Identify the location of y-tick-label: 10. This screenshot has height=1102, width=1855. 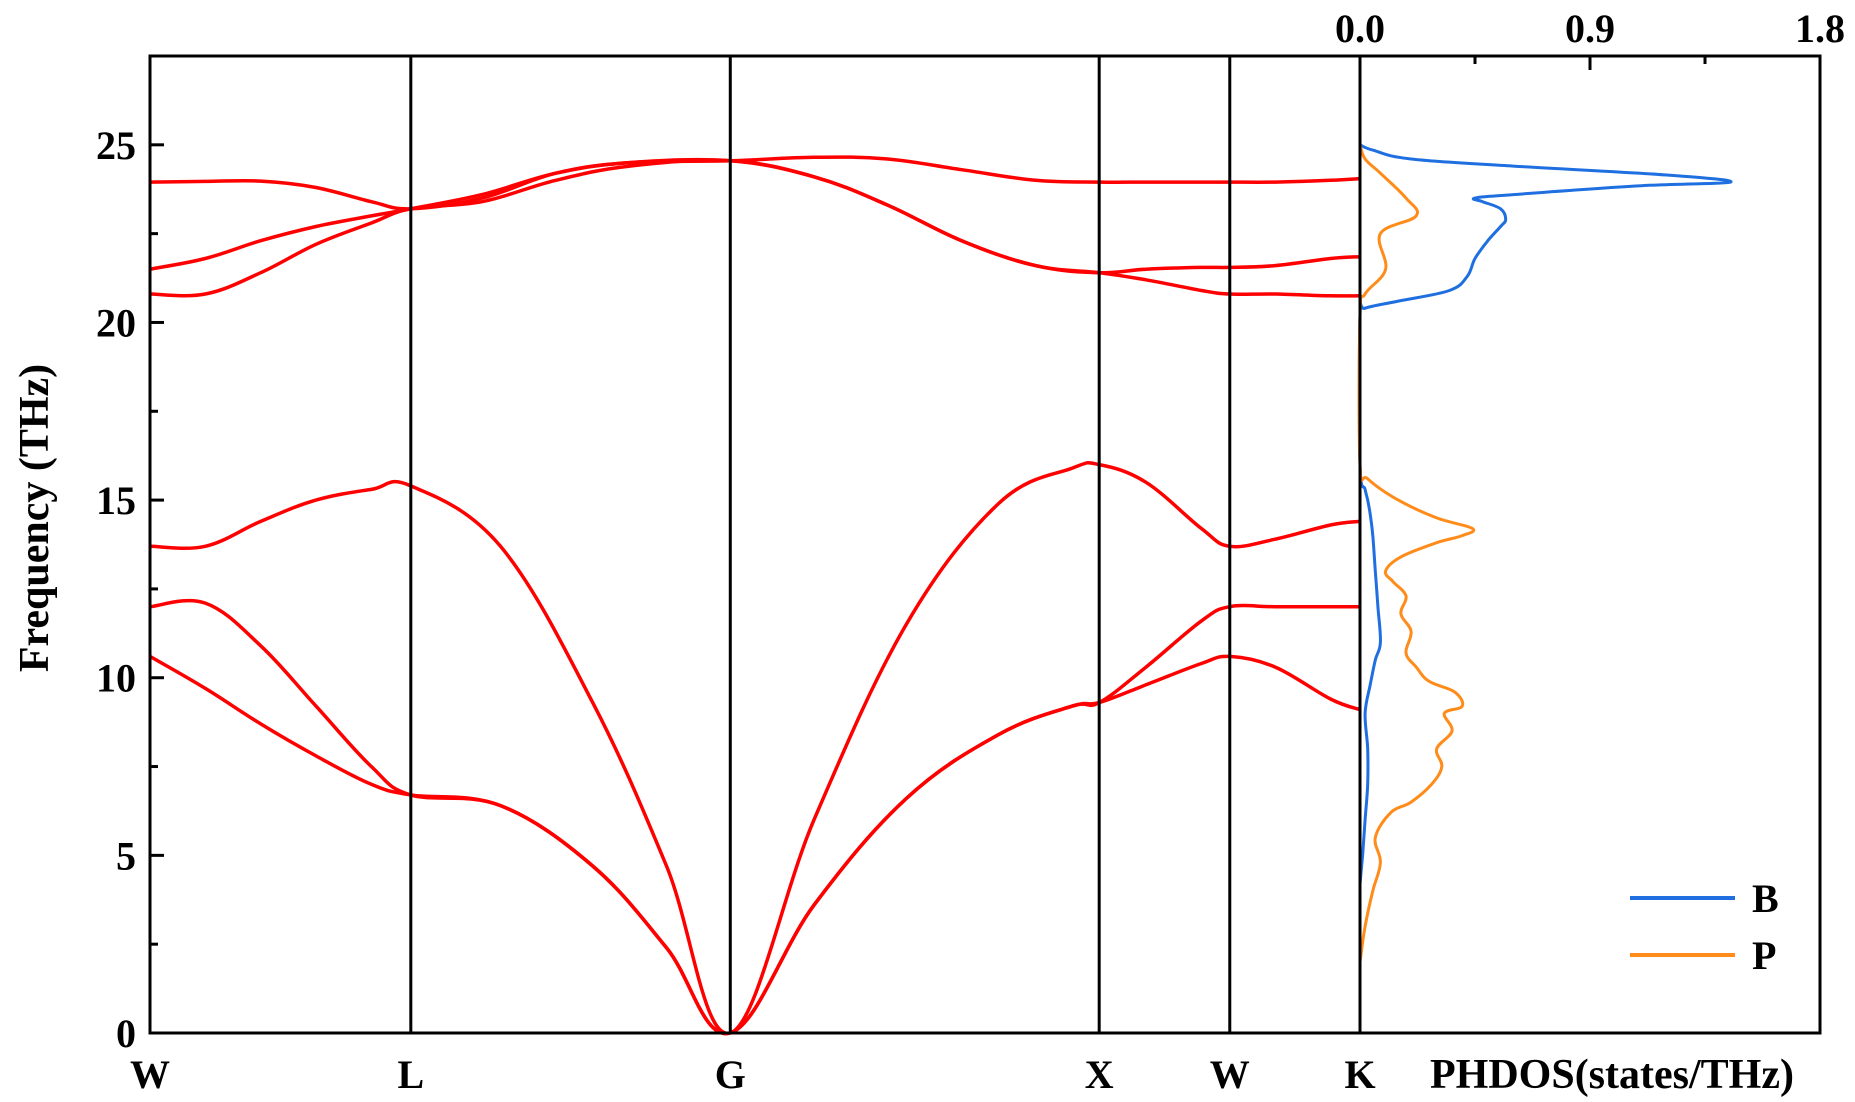
(116, 678).